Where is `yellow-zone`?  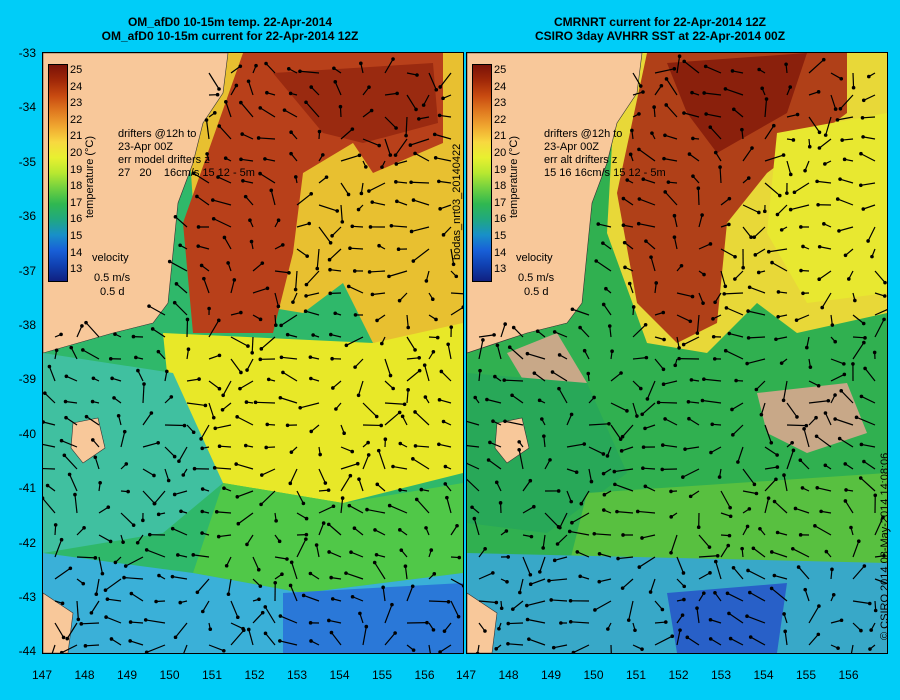 yellow-zone is located at coordinates (827, 208).